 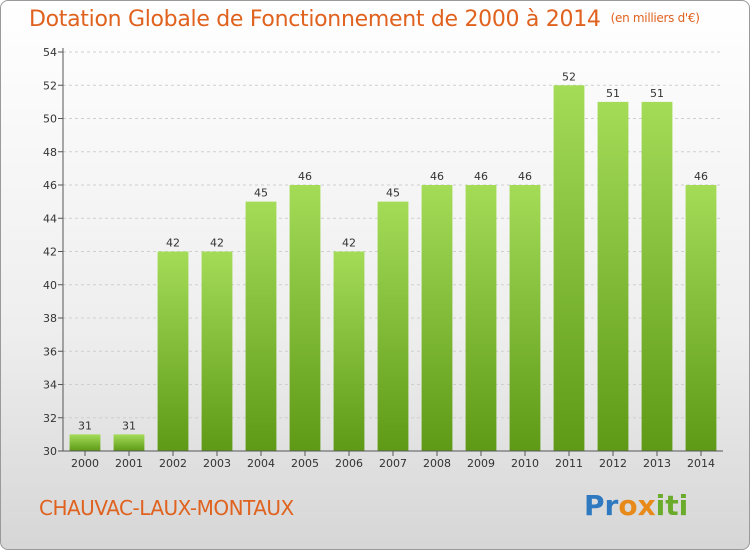 I want to click on y-tick-label: 46, so click(x=50, y=185).